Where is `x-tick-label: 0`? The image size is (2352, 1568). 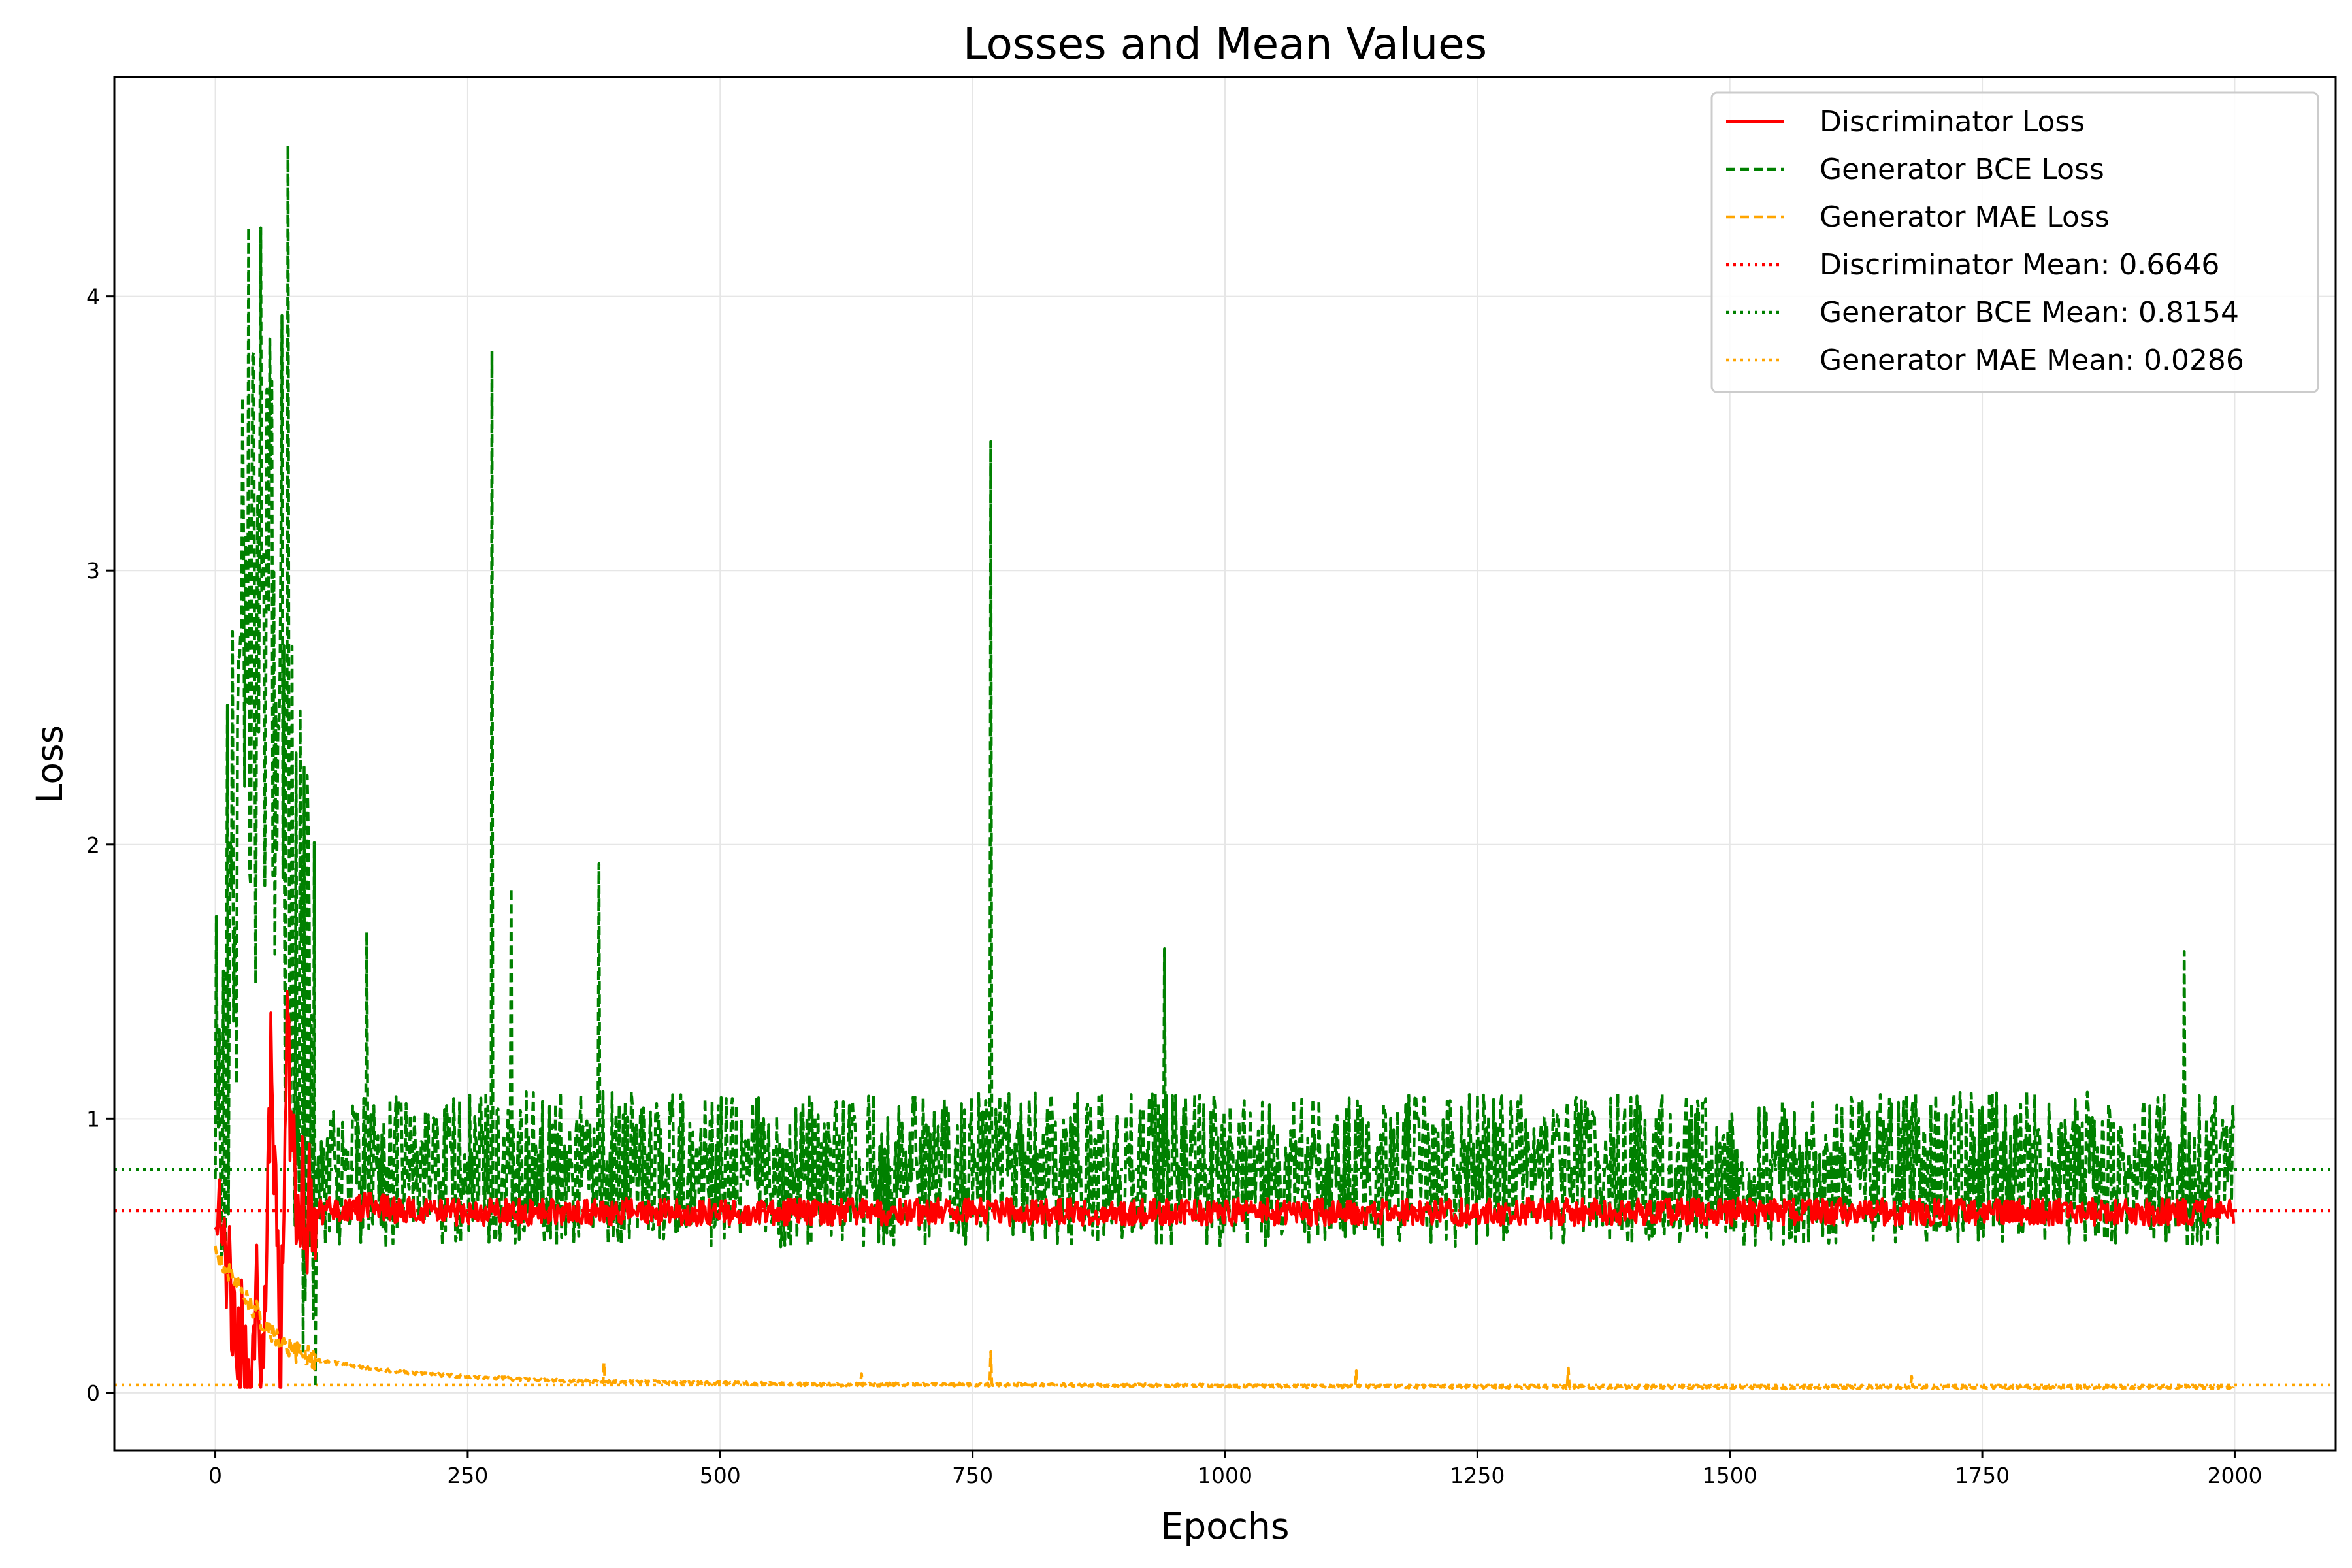 x-tick-label: 0 is located at coordinates (215, 1475).